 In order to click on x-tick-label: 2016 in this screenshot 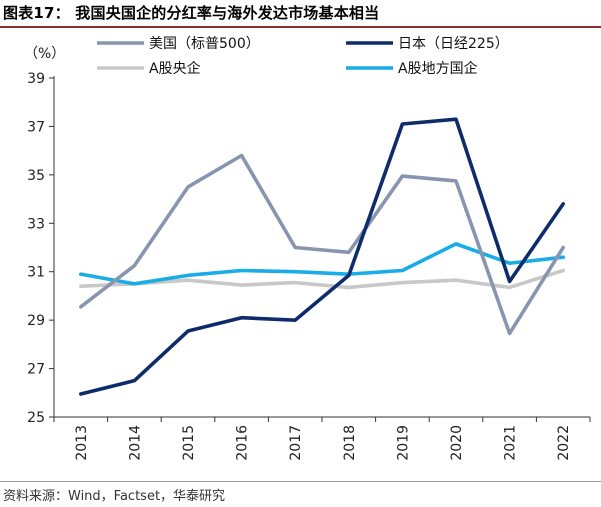, I will do `click(243, 443)`.